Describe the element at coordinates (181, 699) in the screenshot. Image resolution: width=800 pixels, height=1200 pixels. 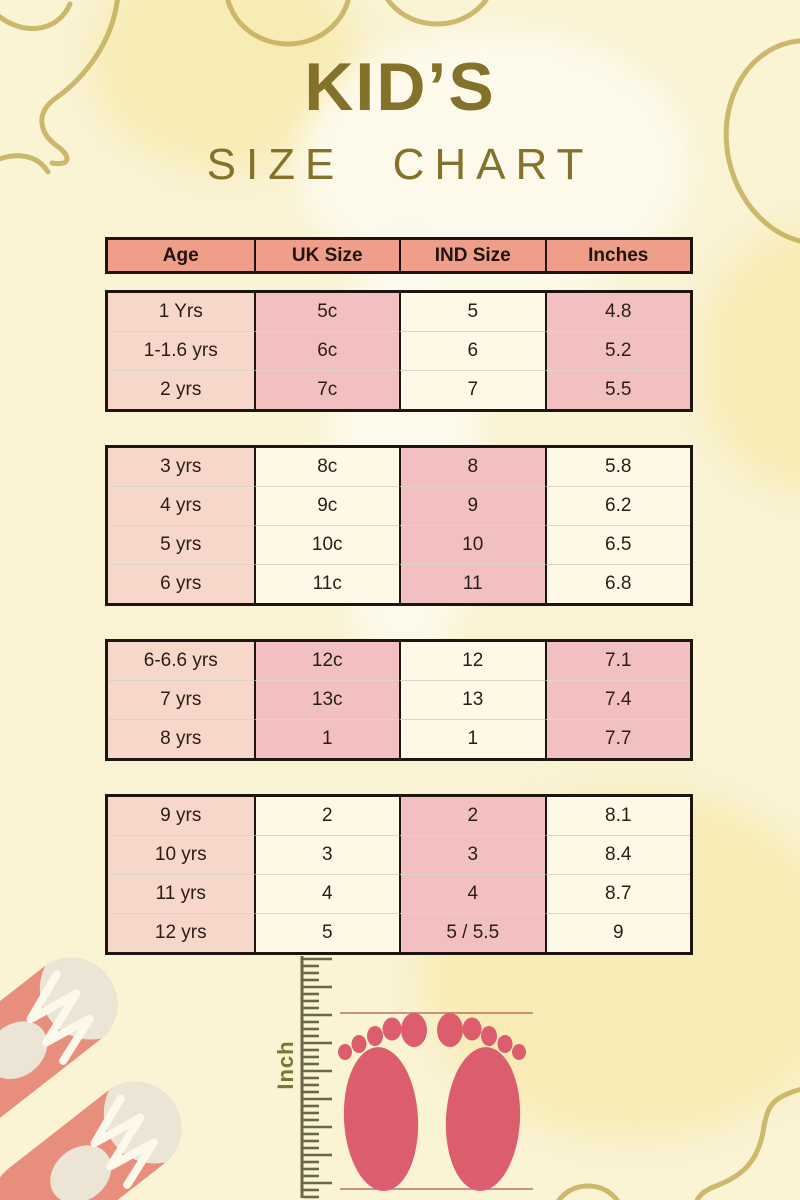
I see `table-cell: 7 yrs` at that location.